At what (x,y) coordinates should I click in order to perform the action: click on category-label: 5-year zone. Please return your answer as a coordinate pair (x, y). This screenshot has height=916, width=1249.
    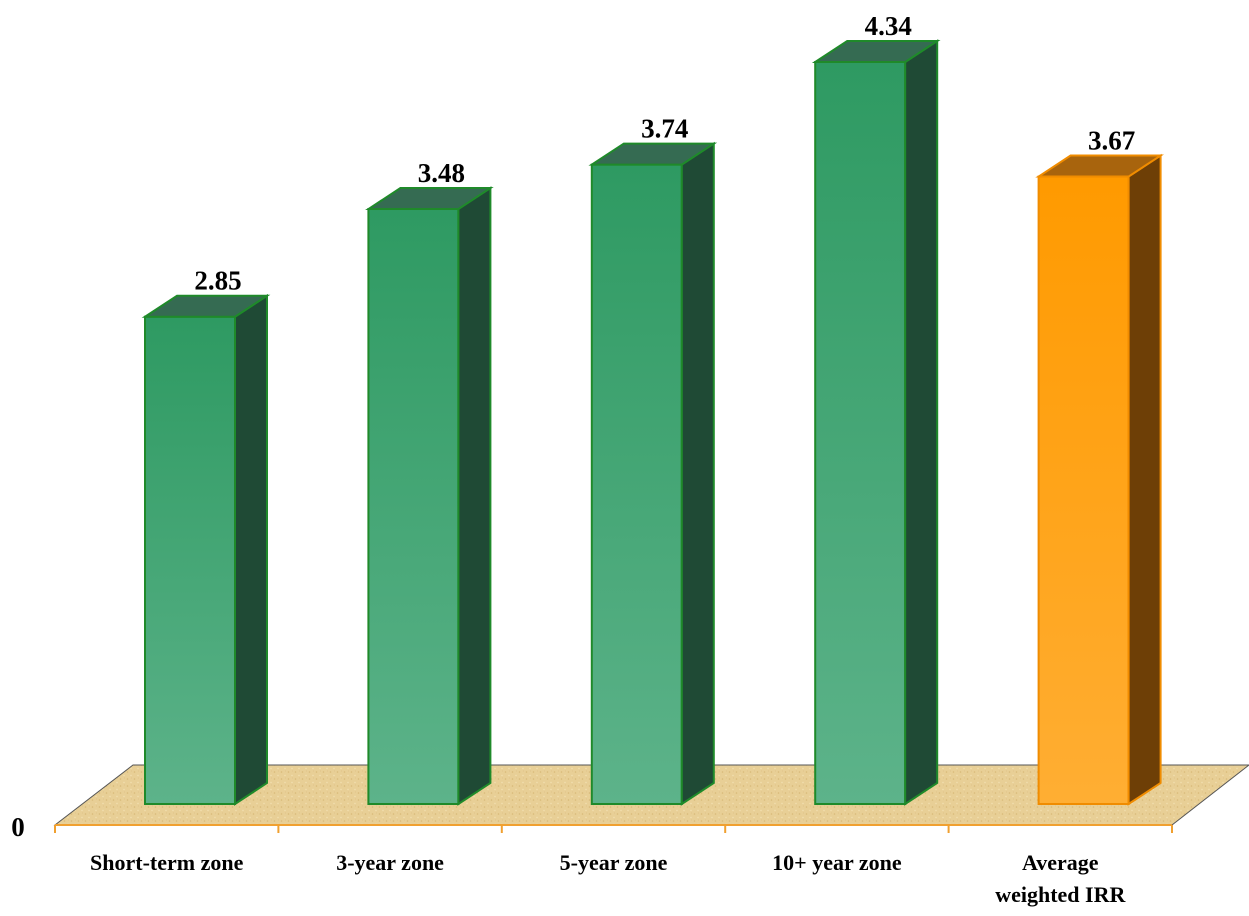
    Looking at the image, I should click on (614, 862).